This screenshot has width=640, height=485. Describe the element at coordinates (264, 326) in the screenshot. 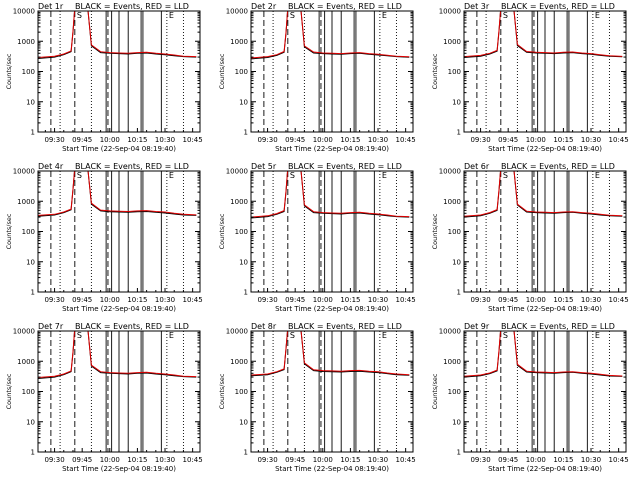

I see `panel-title: Det 8r` at that location.